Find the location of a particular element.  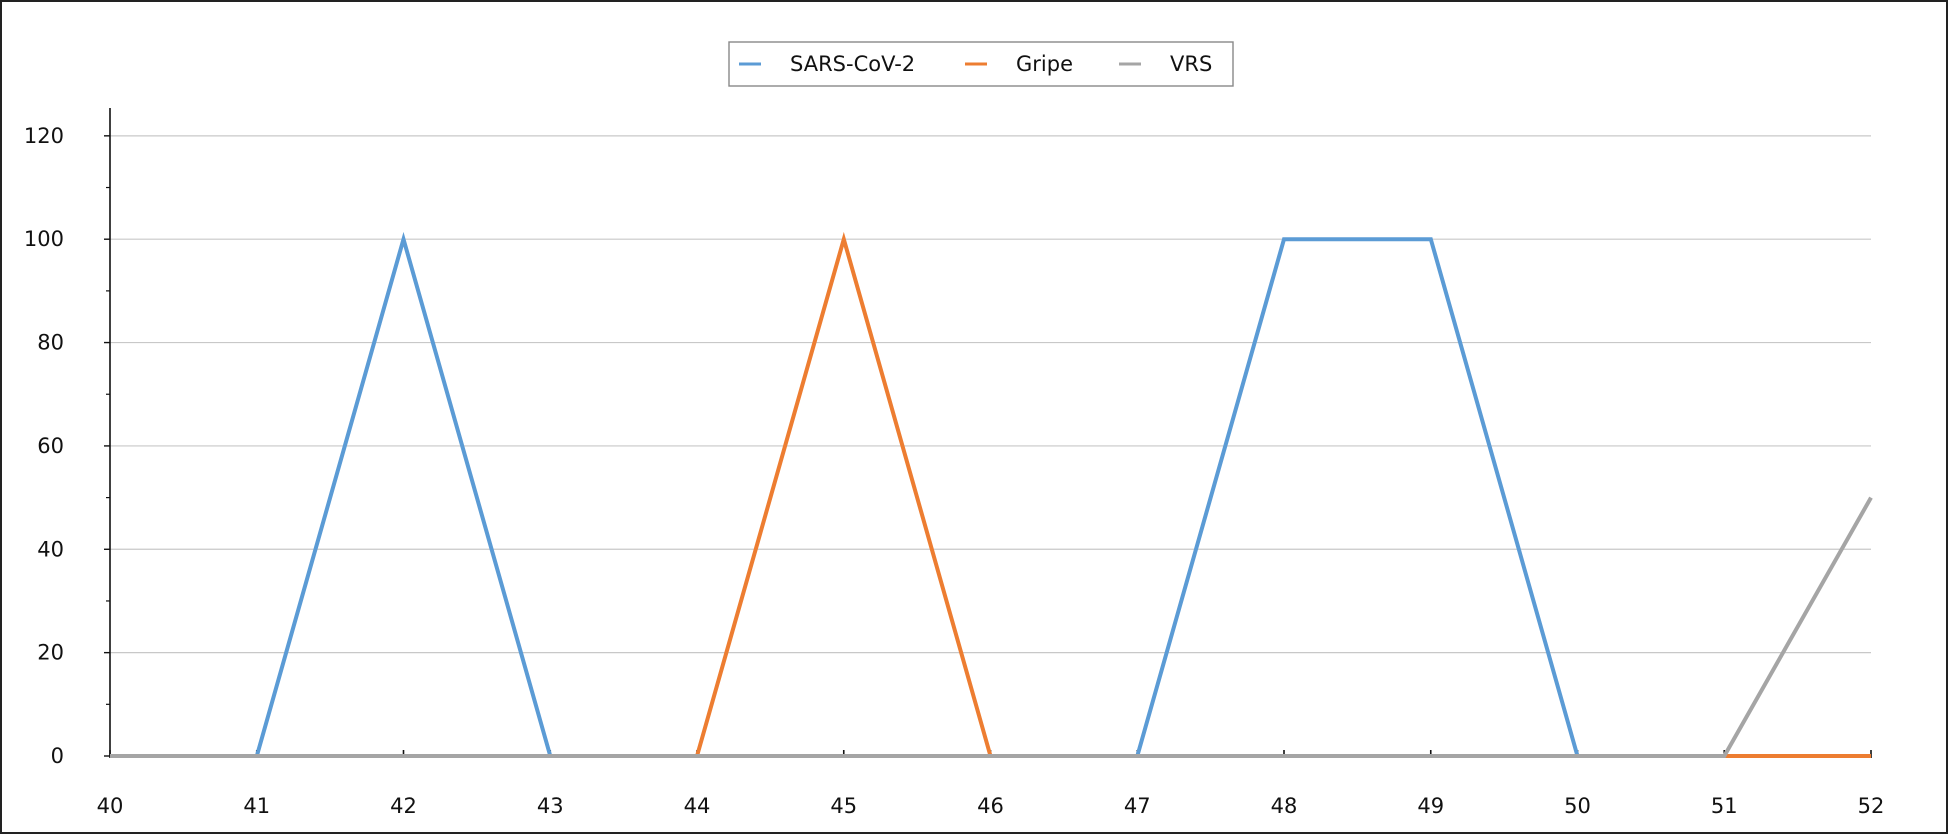

y-tick-label: 40 is located at coordinates (50, 549).